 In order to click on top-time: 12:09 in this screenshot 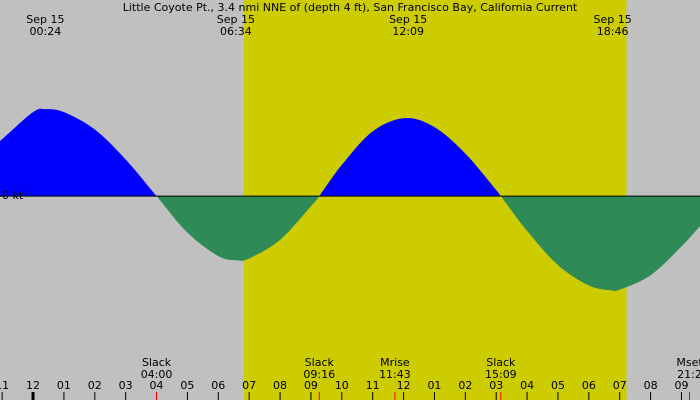, I will do `click(408, 31)`.